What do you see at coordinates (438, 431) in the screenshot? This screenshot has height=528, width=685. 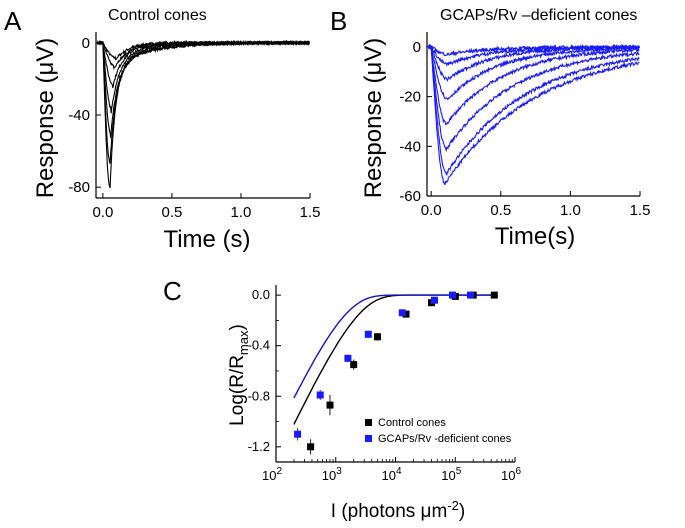 I see `panel-c-legend: Control cones GCAPs/Rv -deficient cones` at bounding box center [438, 431].